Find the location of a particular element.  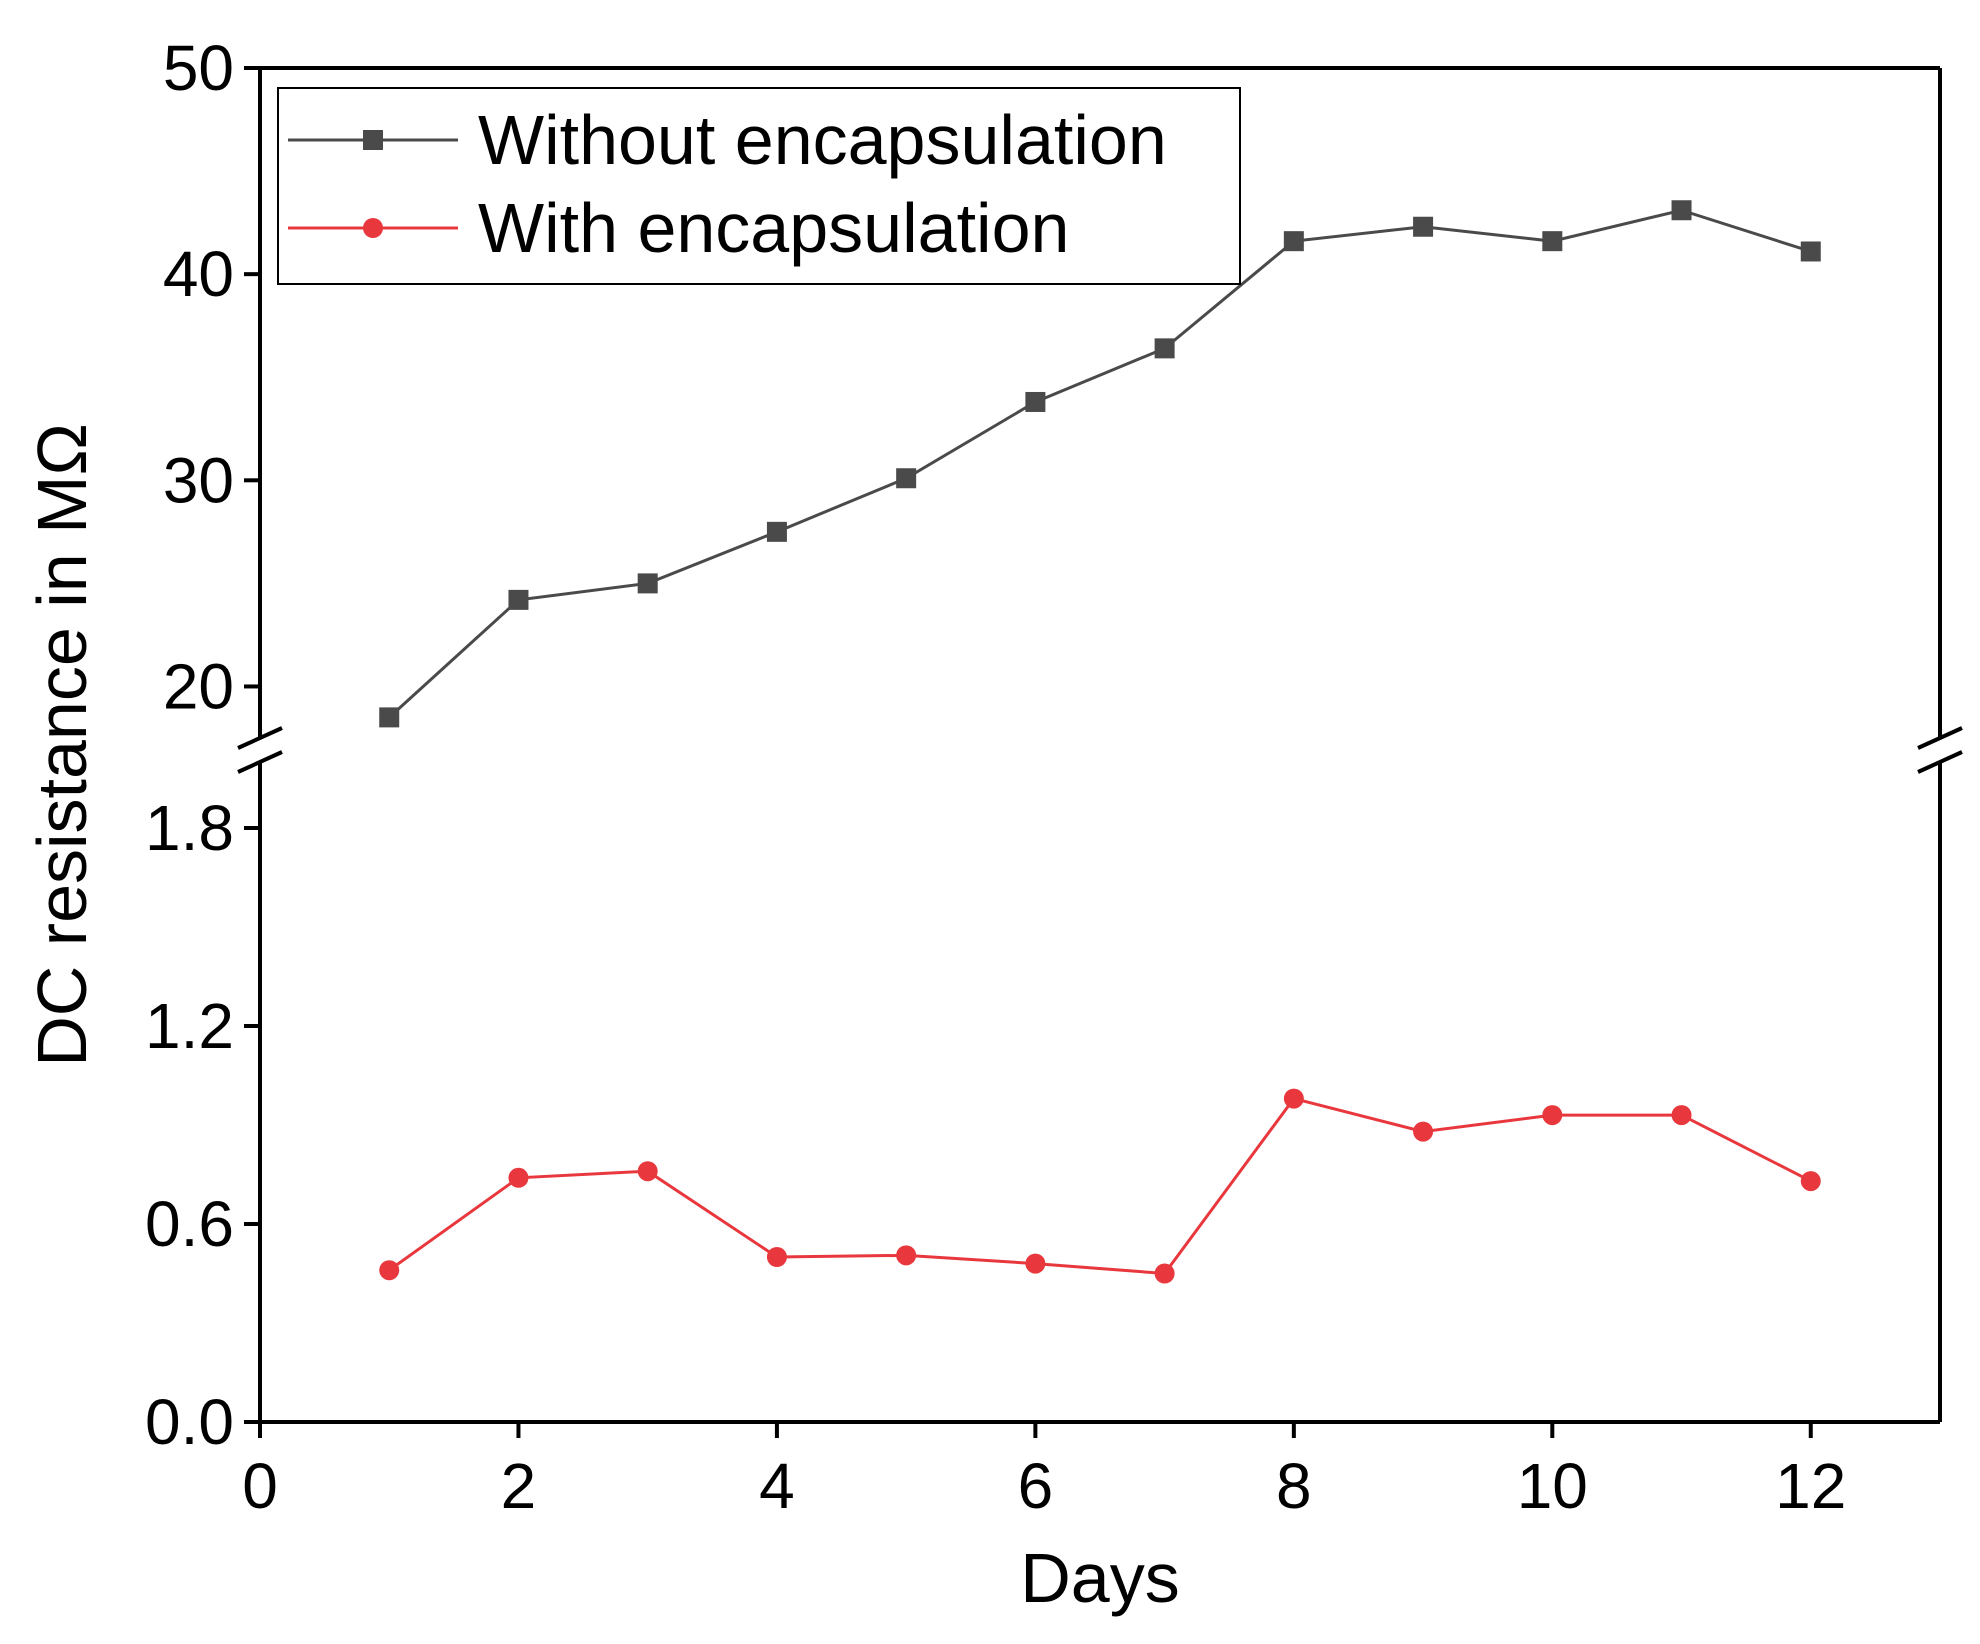

legend-label: With encapsulation is located at coordinates (773, 228).